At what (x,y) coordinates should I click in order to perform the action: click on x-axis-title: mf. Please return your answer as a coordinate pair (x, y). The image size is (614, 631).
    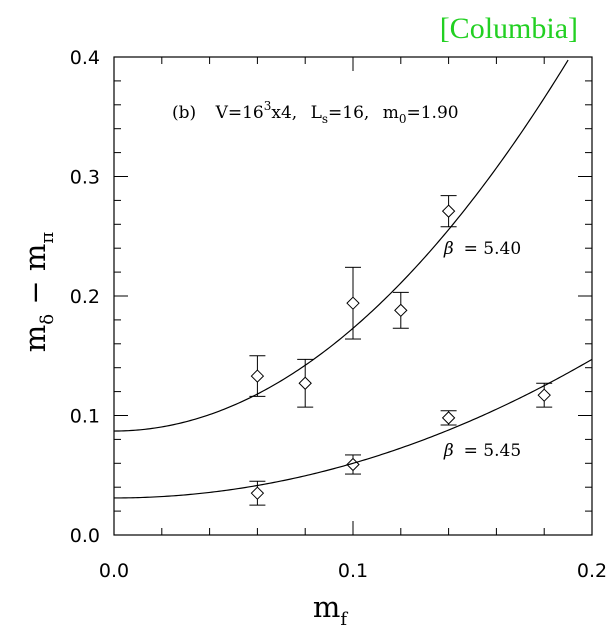
    Looking at the image, I should click on (331, 610).